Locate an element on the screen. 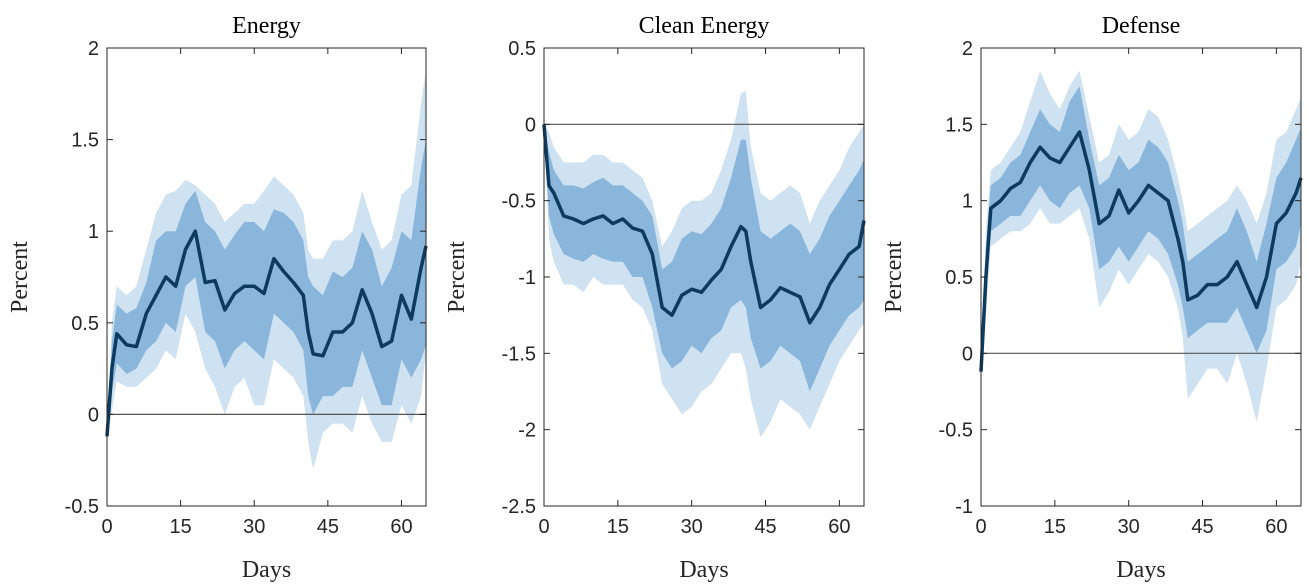 This screenshot has width=1308, height=585. panel-title: Clean Energy is located at coordinates (704, 26).